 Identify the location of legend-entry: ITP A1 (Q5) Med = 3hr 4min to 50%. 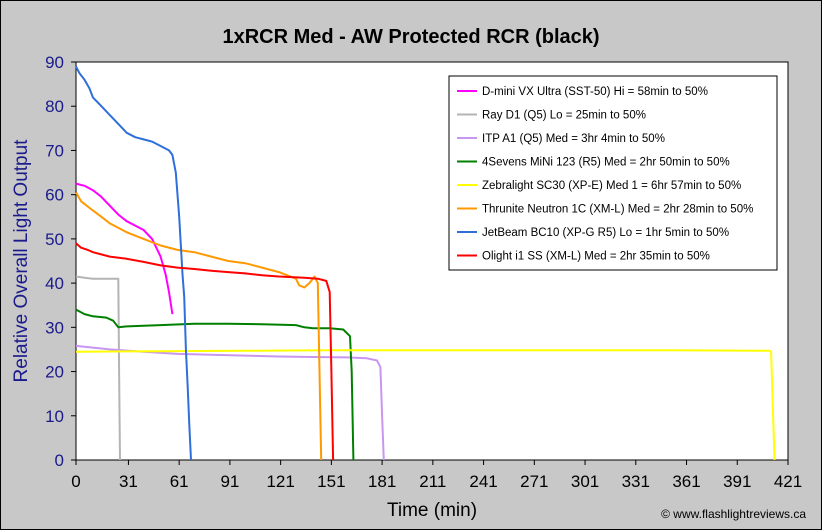
(573, 139).